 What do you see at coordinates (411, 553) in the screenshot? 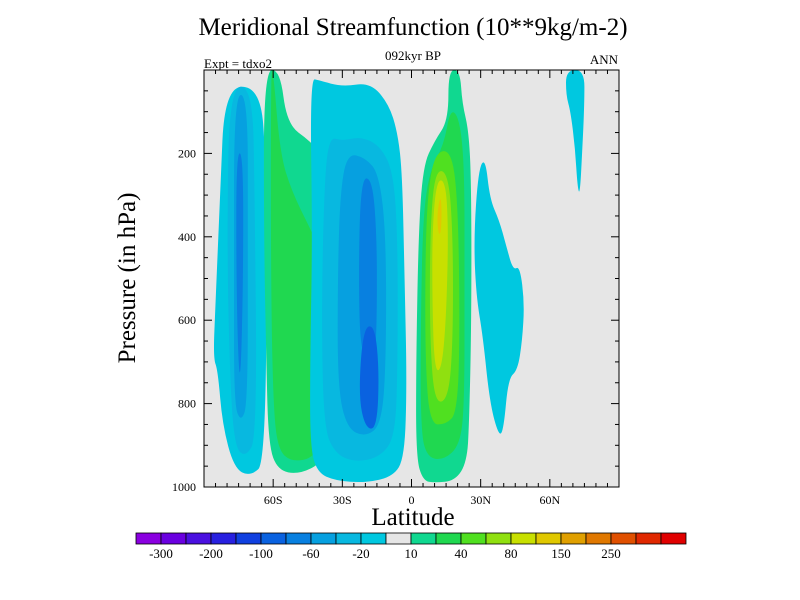
I see `colorbar-label: 10` at bounding box center [411, 553].